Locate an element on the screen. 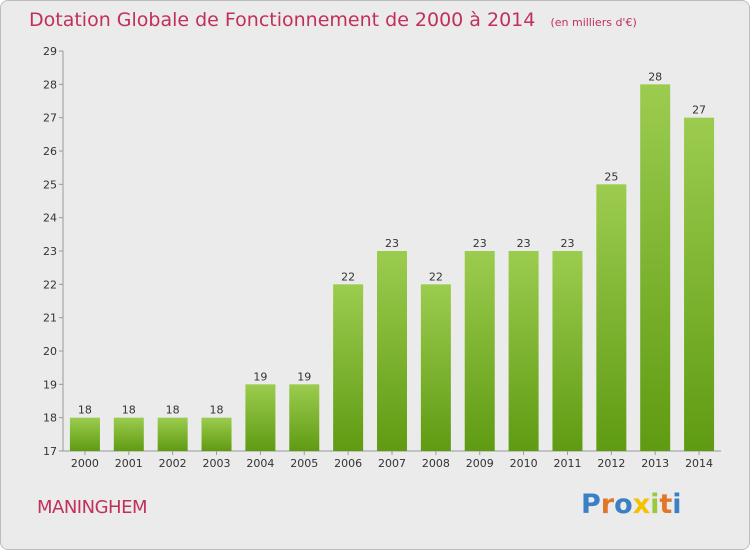  x-tick-label: 2012 is located at coordinates (611, 463).